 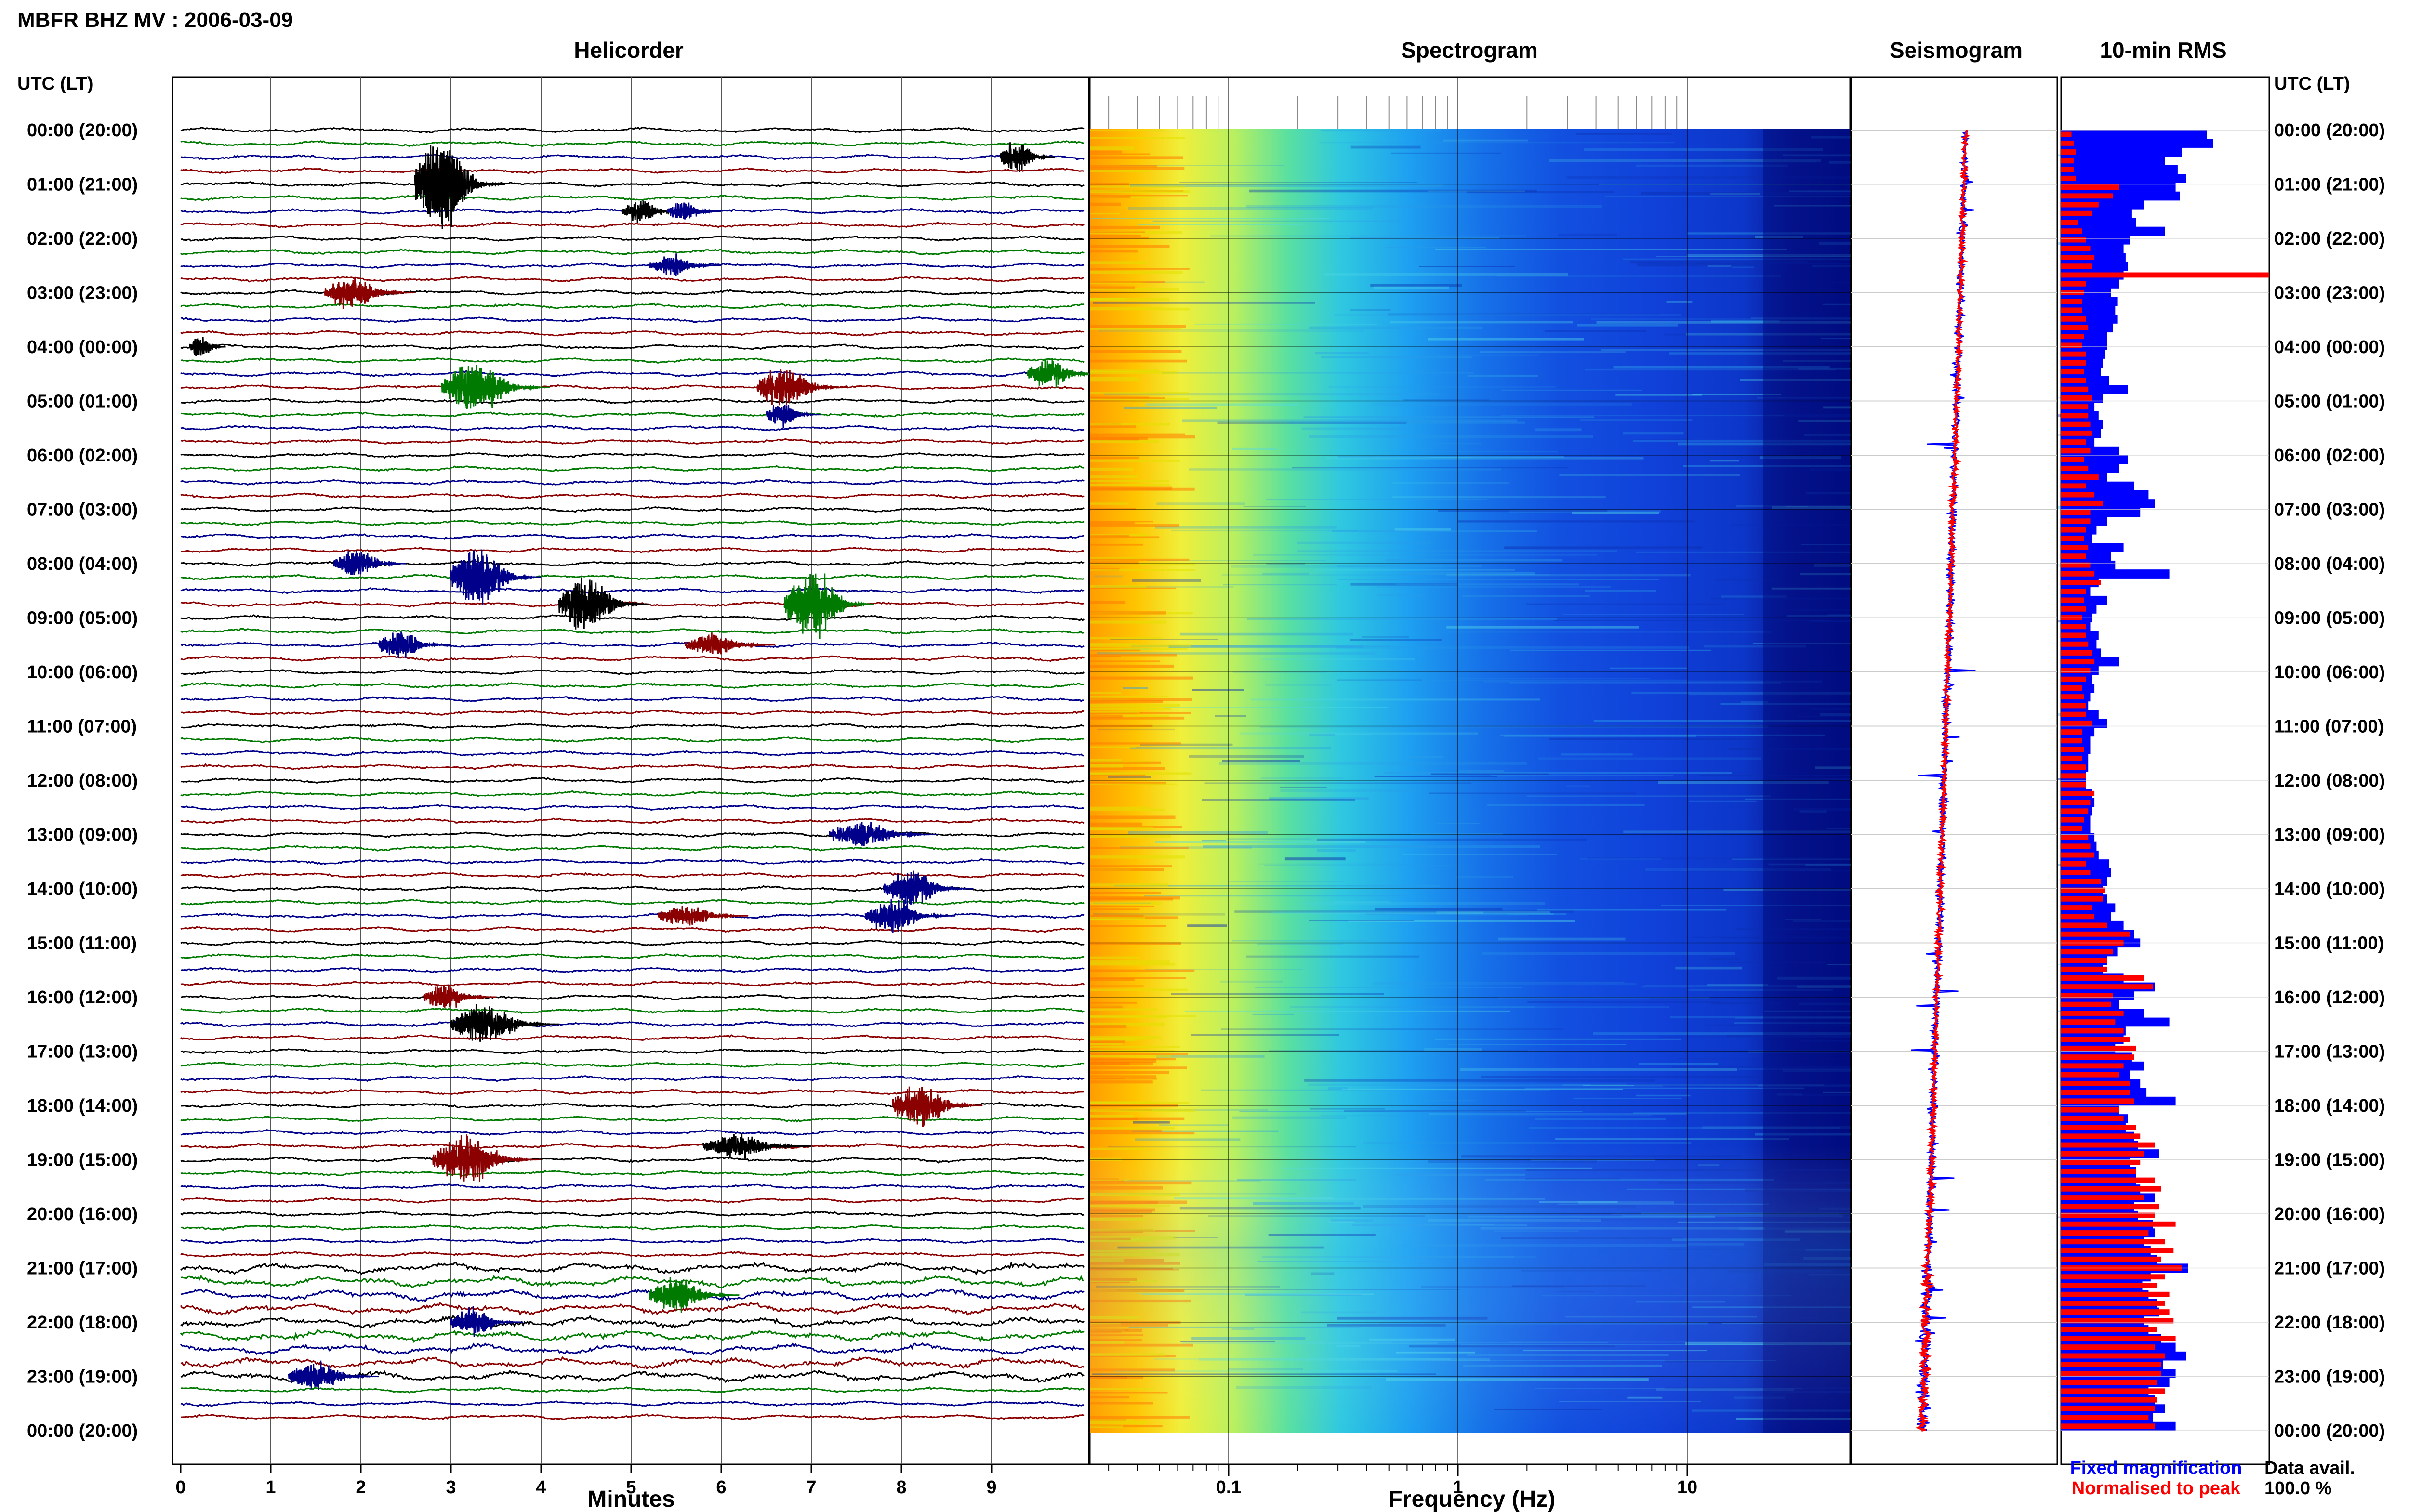 I want to click on helicorder-tick-label: 6, so click(x=721, y=1487).